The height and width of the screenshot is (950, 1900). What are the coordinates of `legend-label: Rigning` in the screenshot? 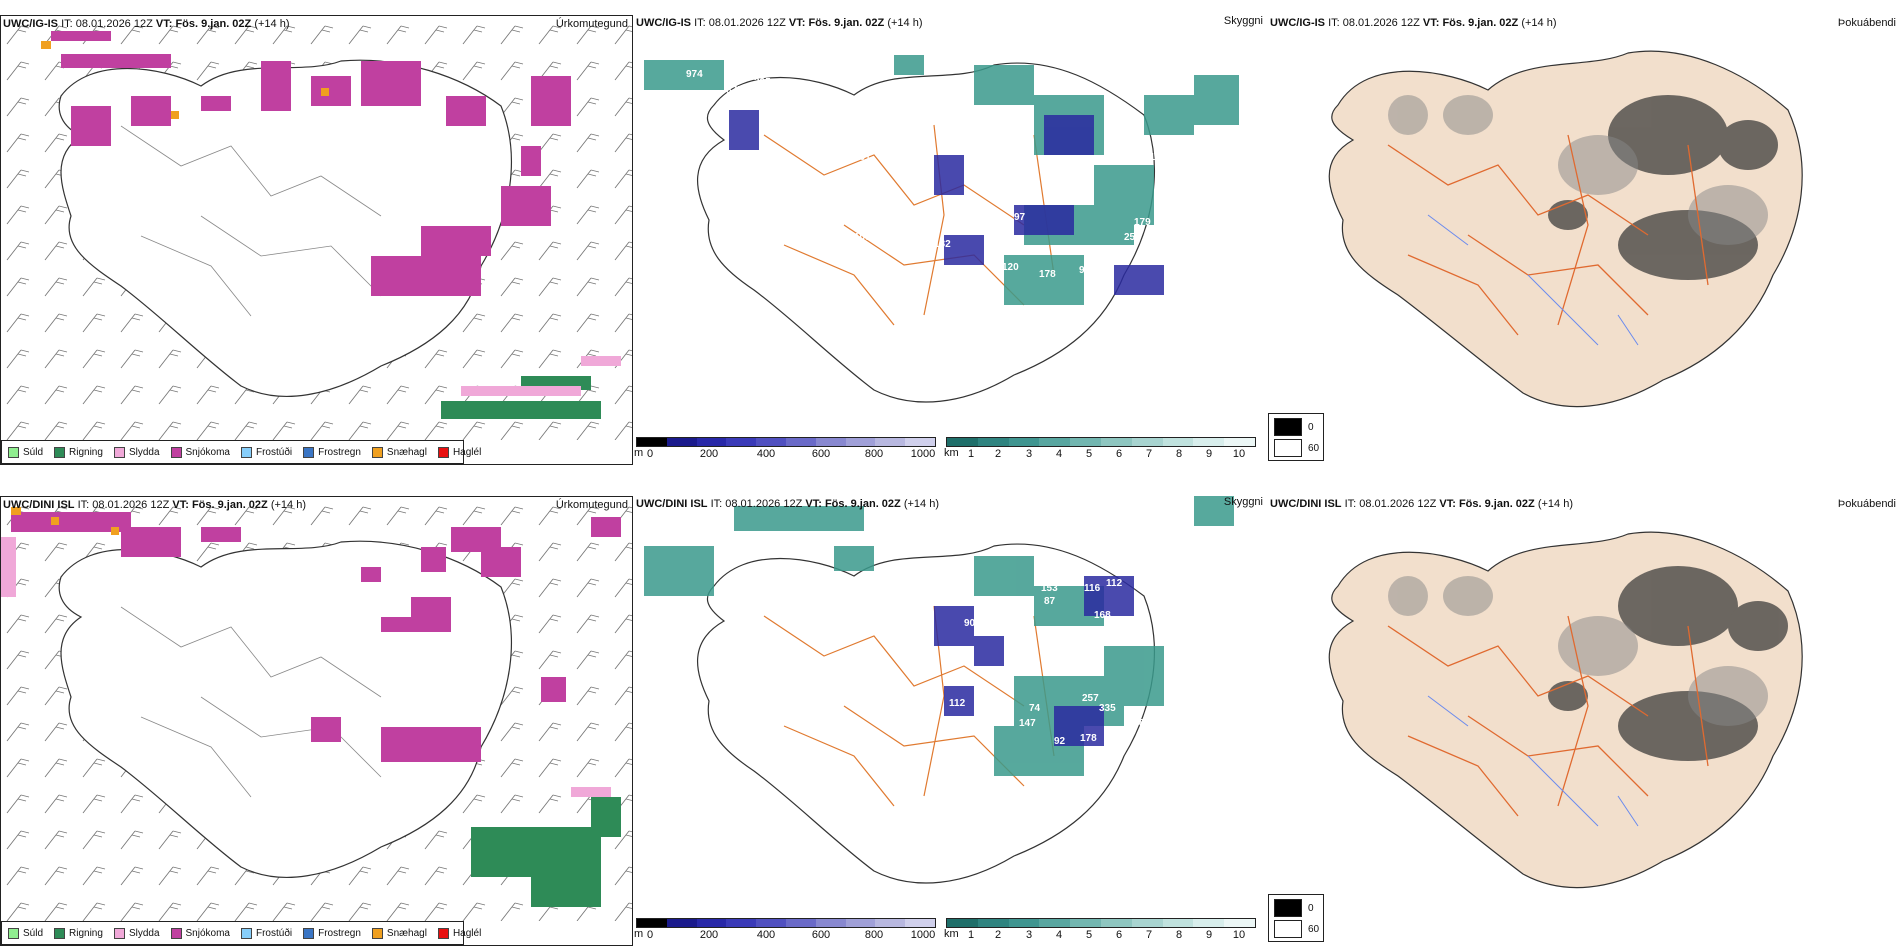 It's located at (86, 933).